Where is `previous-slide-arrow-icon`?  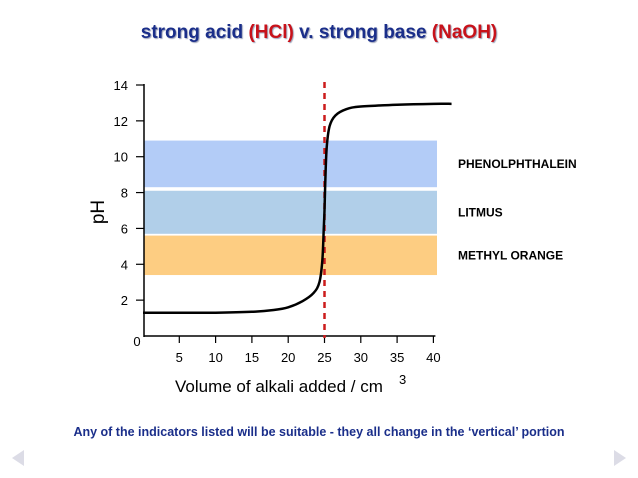 previous-slide-arrow-icon is located at coordinates (18, 458).